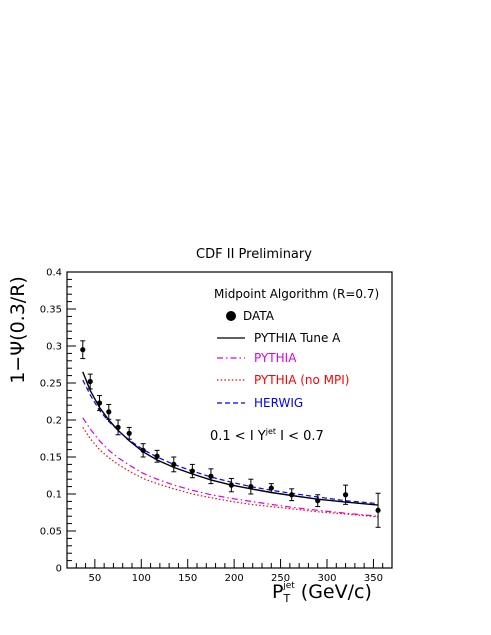 The height and width of the screenshot is (635, 491). I want to click on x-axis-label-superscript: jet, so click(288, 586).